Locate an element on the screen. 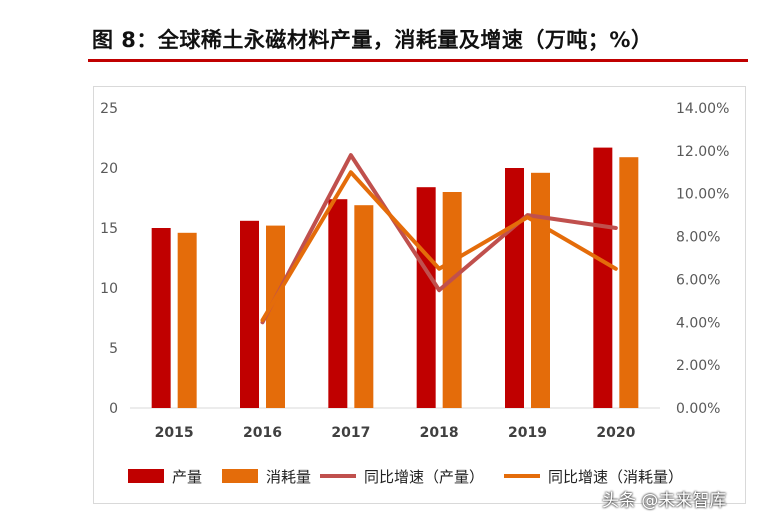 The width and height of the screenshot is (759, 524). watermark: 头条 @未来智库 is located at coordinates (664, 501).